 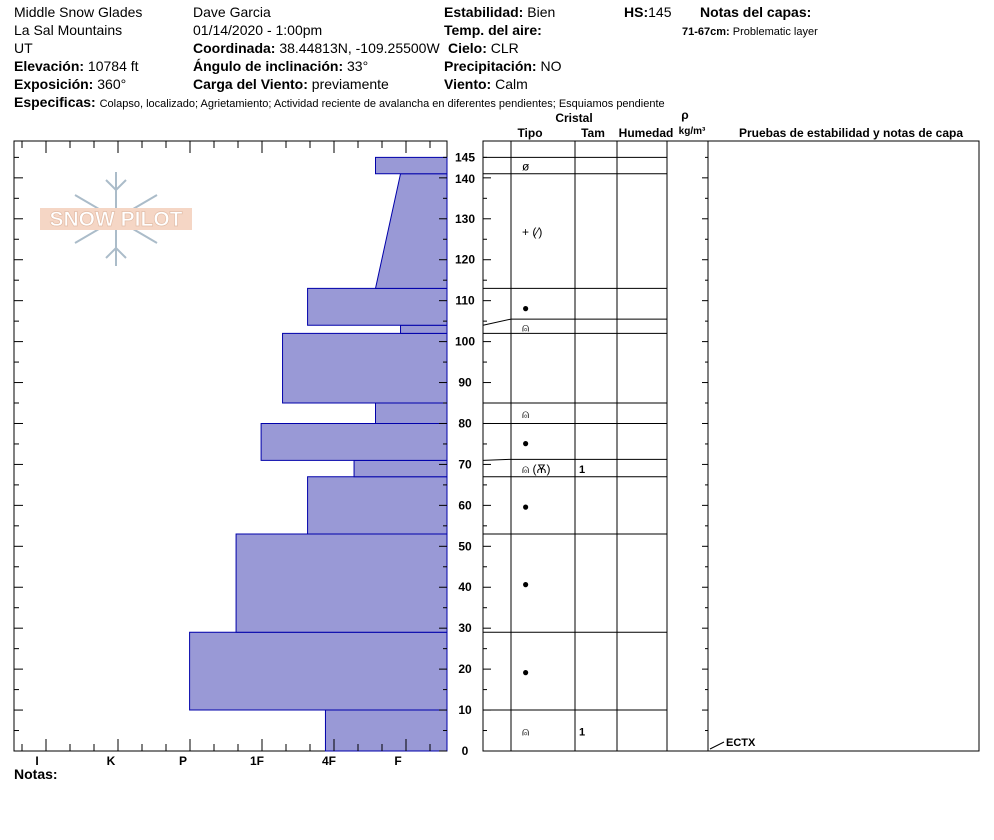 What do you see at coordinates (493, 30) in the screenshot?
I see `air-temp: Temp. del aire:` at bounding box center [493, 30].